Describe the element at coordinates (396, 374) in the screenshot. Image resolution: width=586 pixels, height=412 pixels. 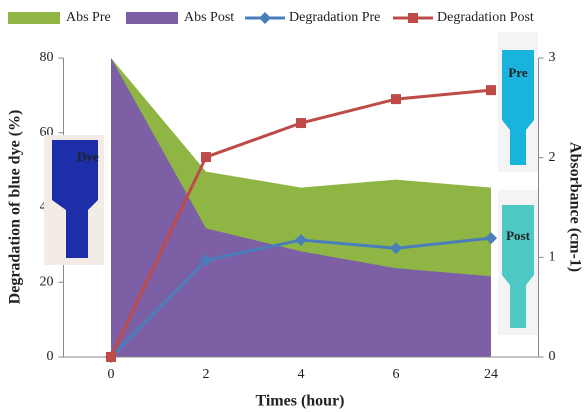
I see `x-tick-label: 6` at that location.